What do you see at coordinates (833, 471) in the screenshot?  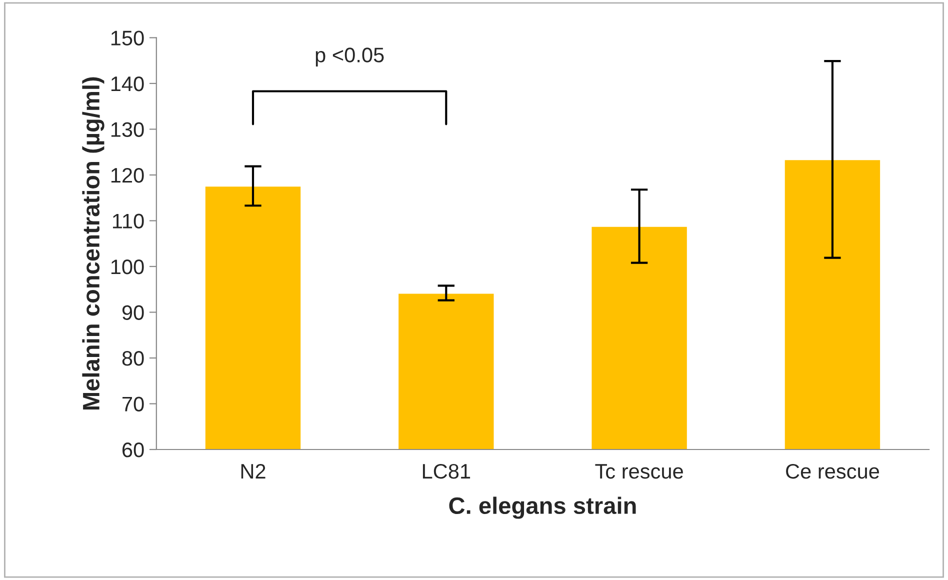 I see `x-tick-label: Ce rescue` at bounding box center [833, 471].